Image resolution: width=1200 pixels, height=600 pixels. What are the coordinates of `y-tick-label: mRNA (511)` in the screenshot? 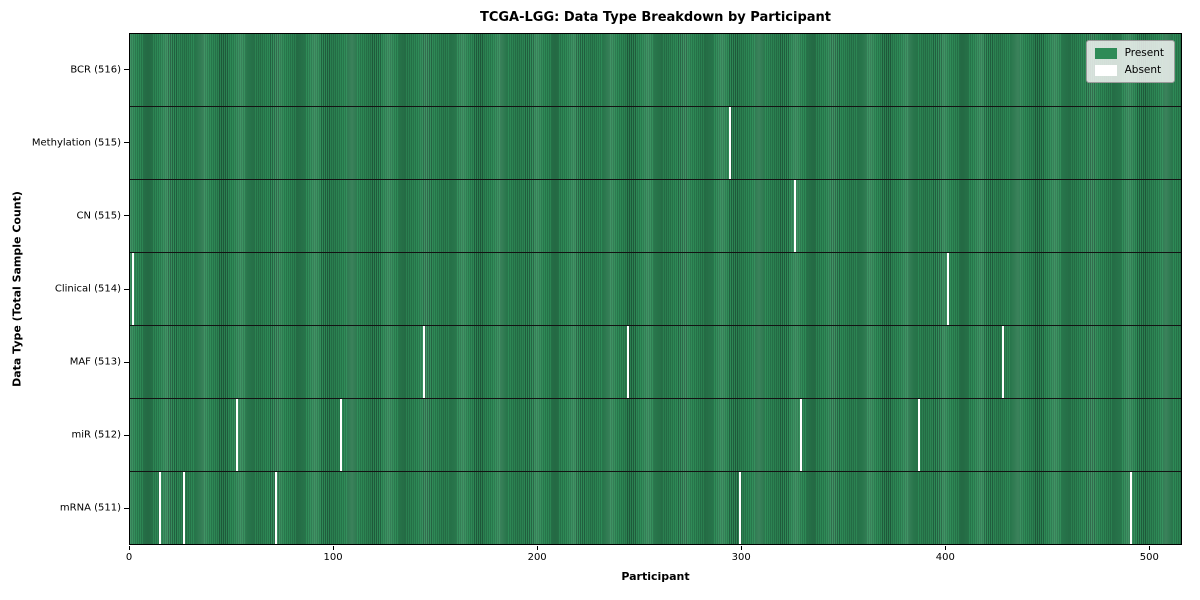 It's located at (90, 508).